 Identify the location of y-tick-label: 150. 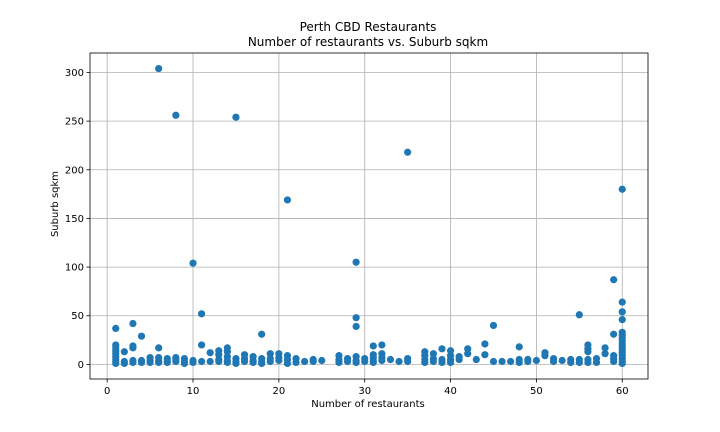
(74, 219).